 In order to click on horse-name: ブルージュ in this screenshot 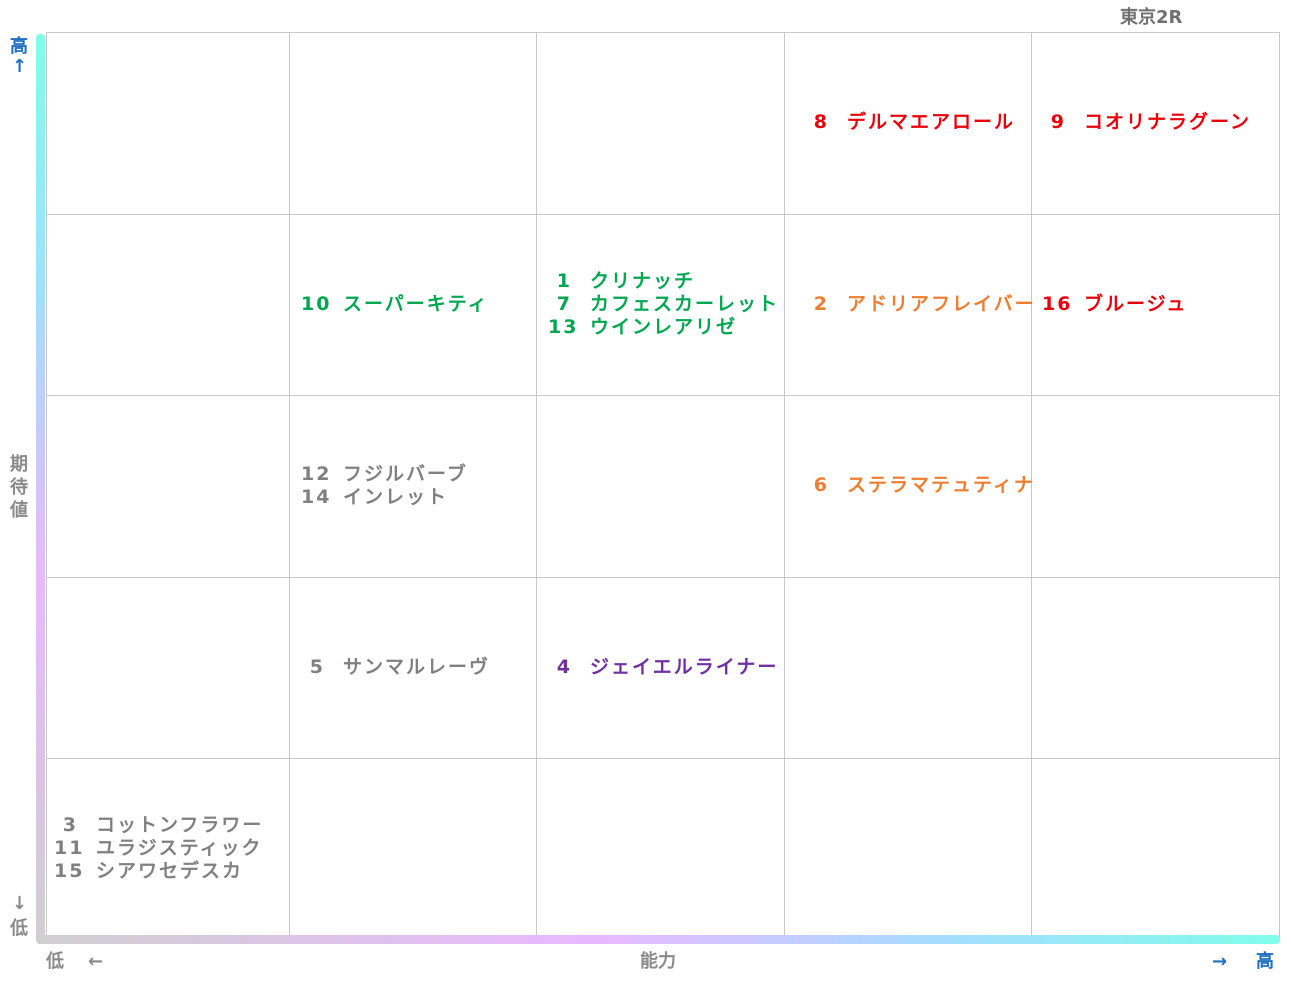, I will do `click(1136, 304)`.